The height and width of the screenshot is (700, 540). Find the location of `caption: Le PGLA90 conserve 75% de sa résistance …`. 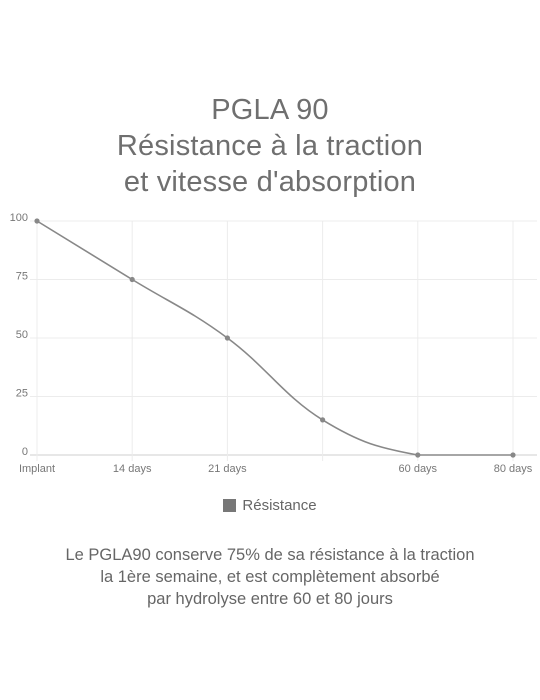

caption: Le PGLA90 conserve 75% de sa résistance … is located at coordinates (270, 577).